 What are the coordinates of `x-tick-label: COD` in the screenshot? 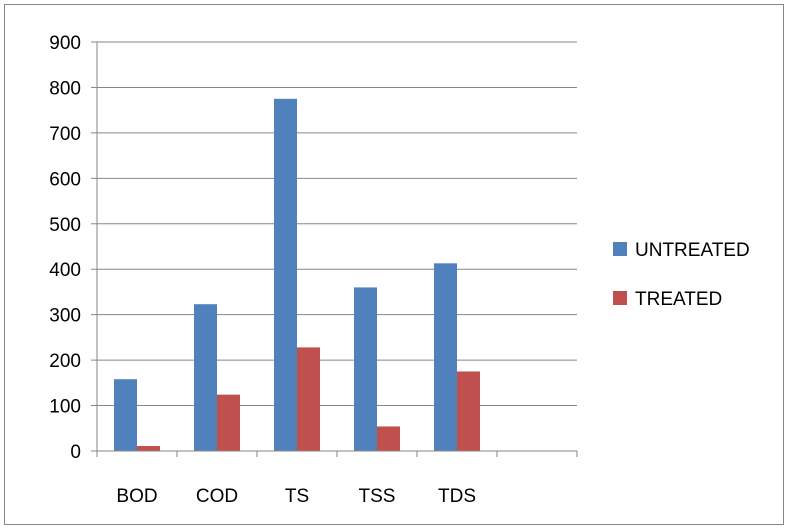 It's located at (217, 496).